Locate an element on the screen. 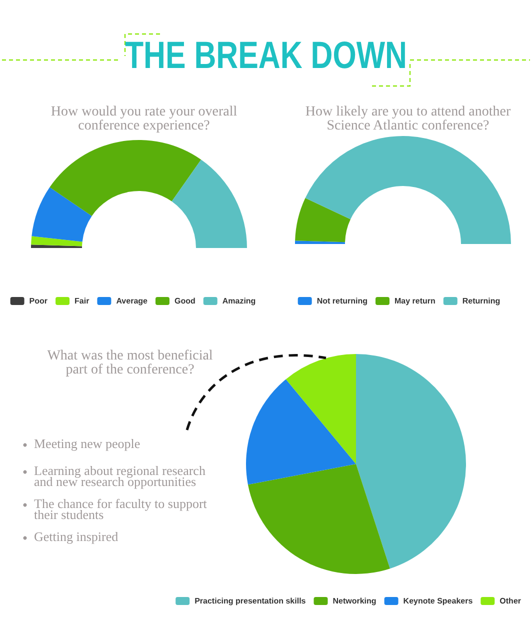 The image size is (532, 630). chart-title: What was the most beneficial part of the conference? is located at coordinates (130, 363).